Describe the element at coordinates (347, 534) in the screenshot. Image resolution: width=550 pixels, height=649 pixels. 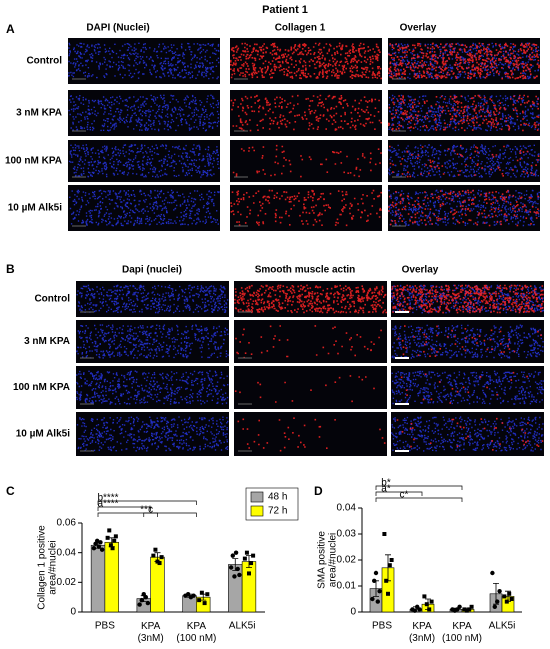
I see `y-tick-label: 0.03` at that location.